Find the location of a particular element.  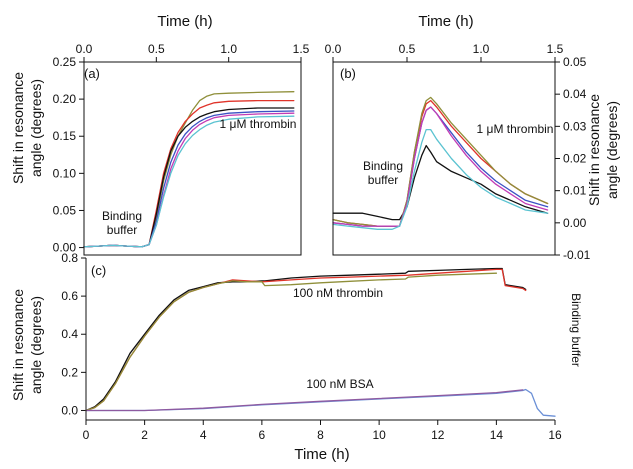

panel-c-x-tick-label: 16 is located at coordinates (555, 435).